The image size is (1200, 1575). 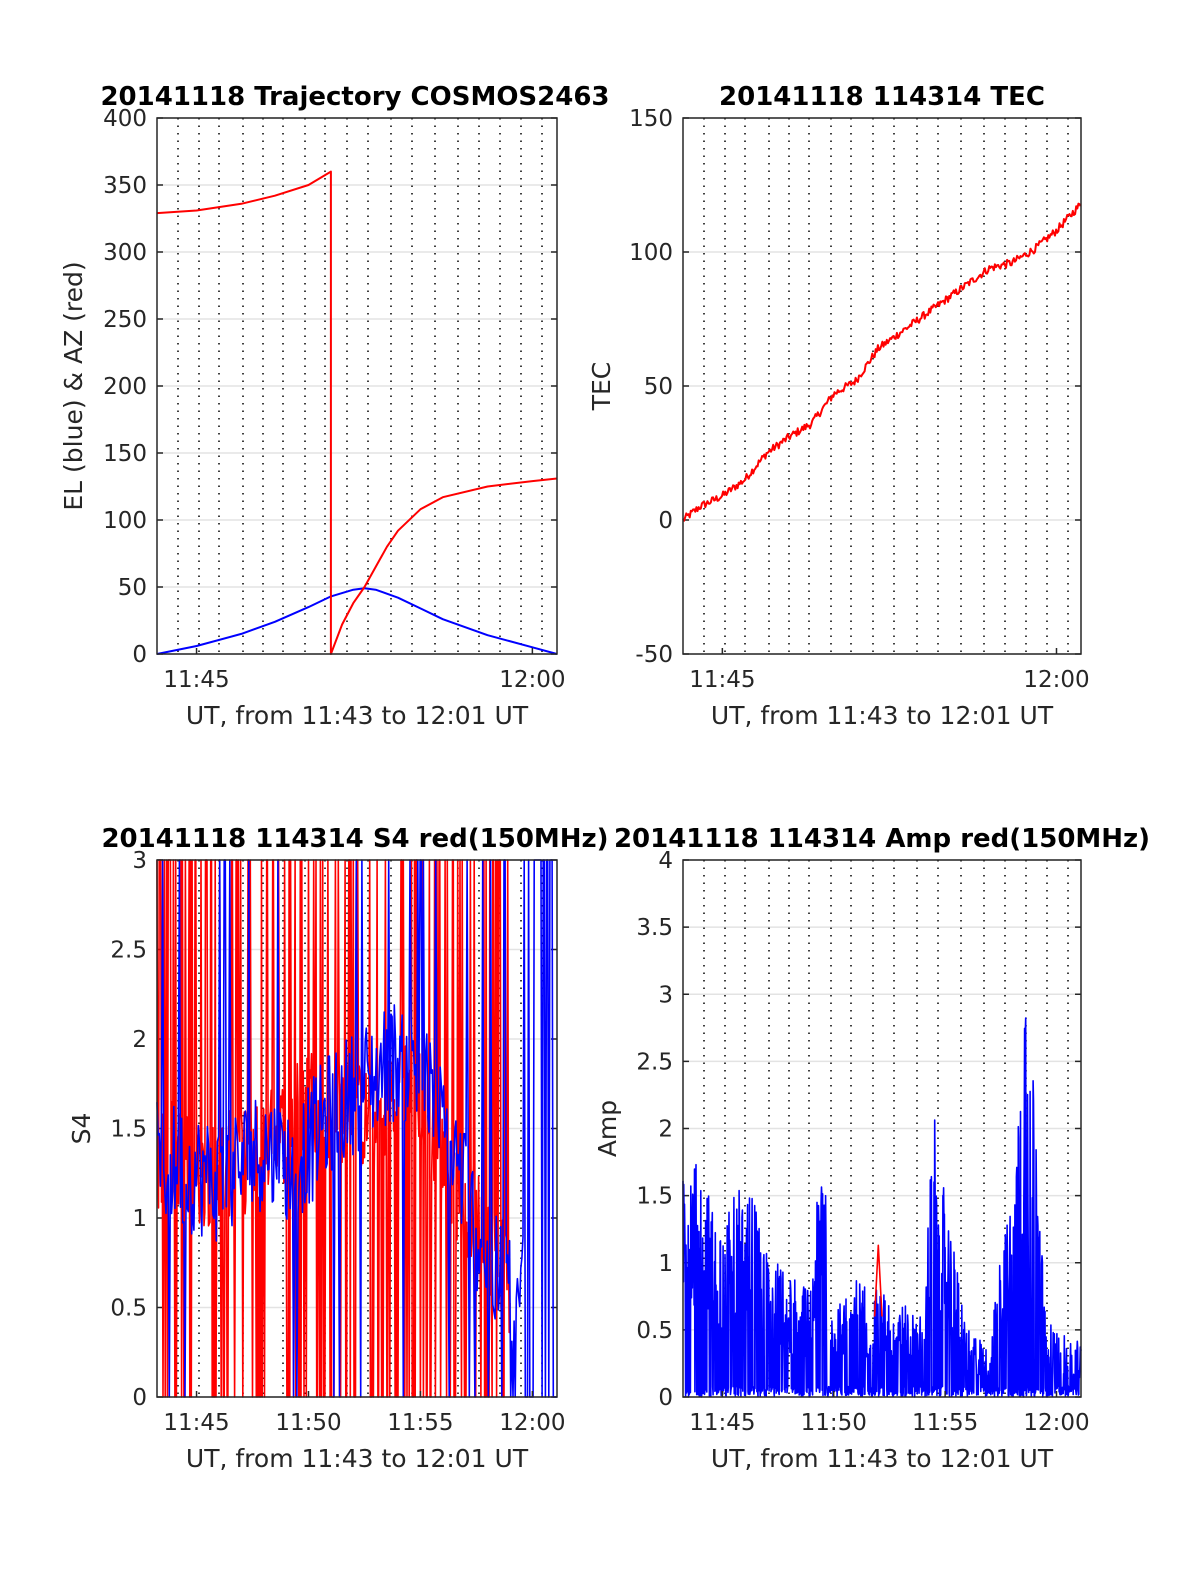 What do you see at coordinates (878, 1280) in the screenshot?
I see `series-line-amp_red` at bounding box center [878, 1280].